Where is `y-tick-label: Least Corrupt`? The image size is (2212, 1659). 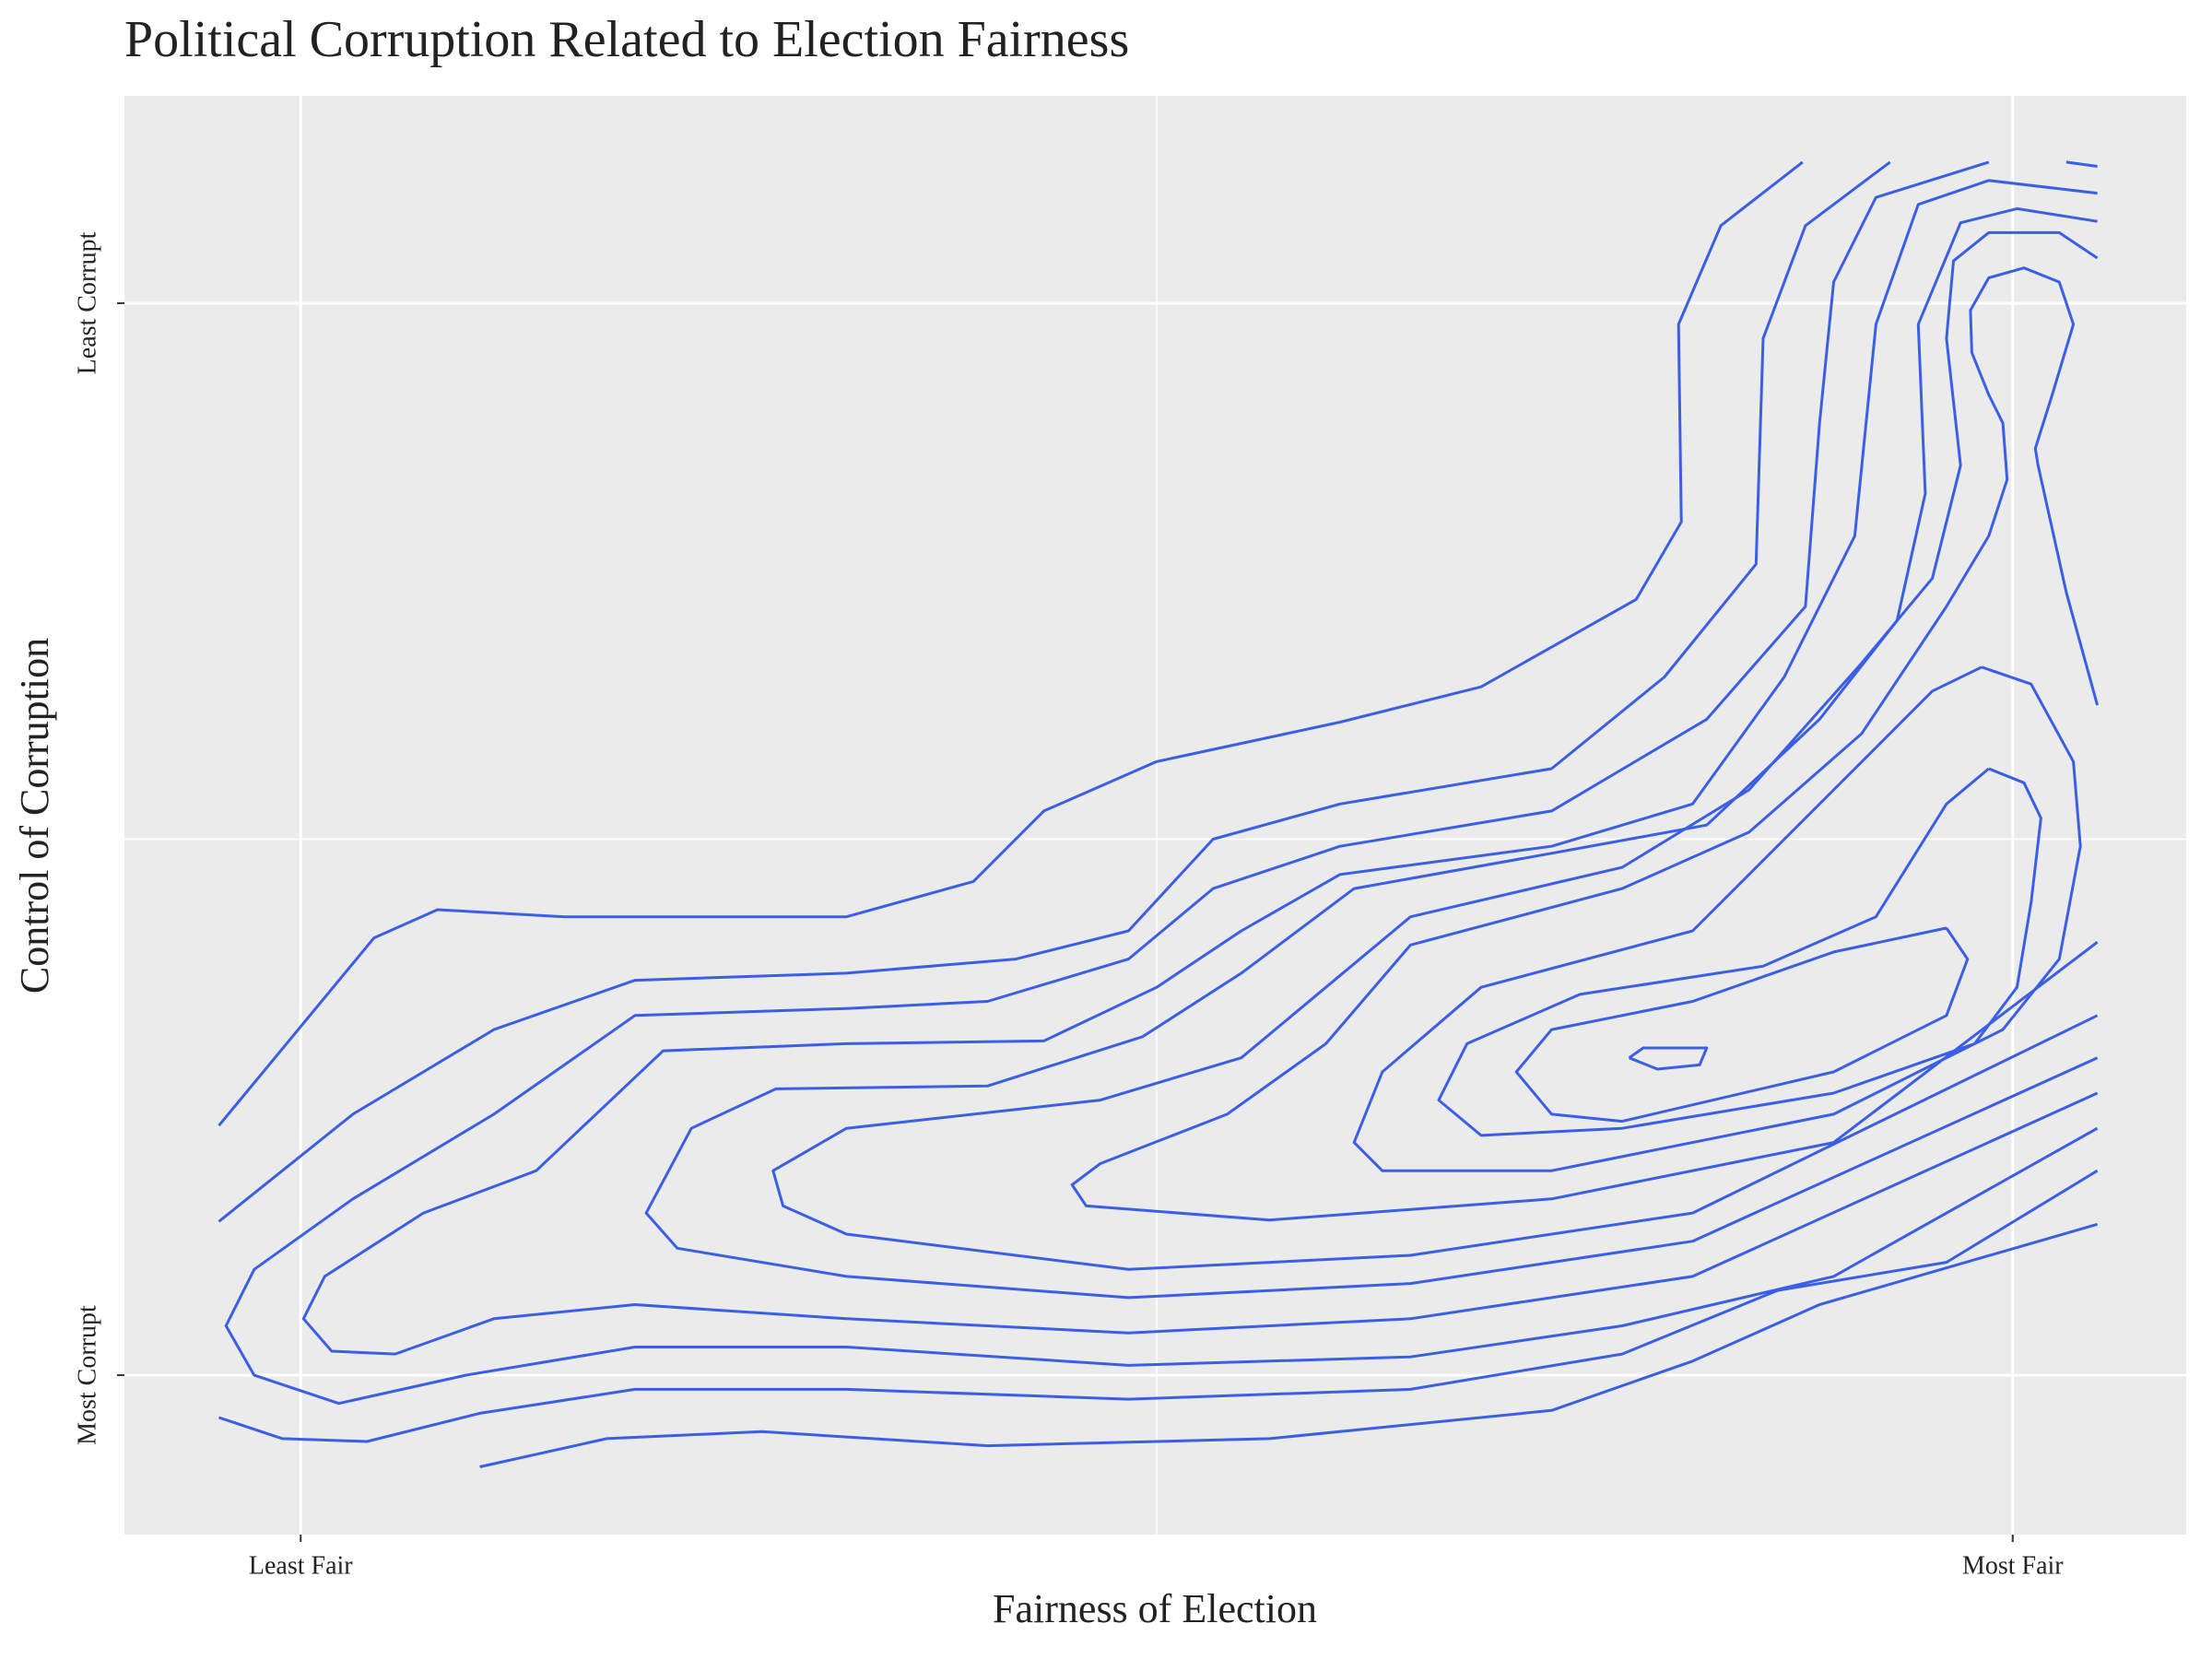 y-tick-label: Least Corrupt is located at coordinates (87, 302).